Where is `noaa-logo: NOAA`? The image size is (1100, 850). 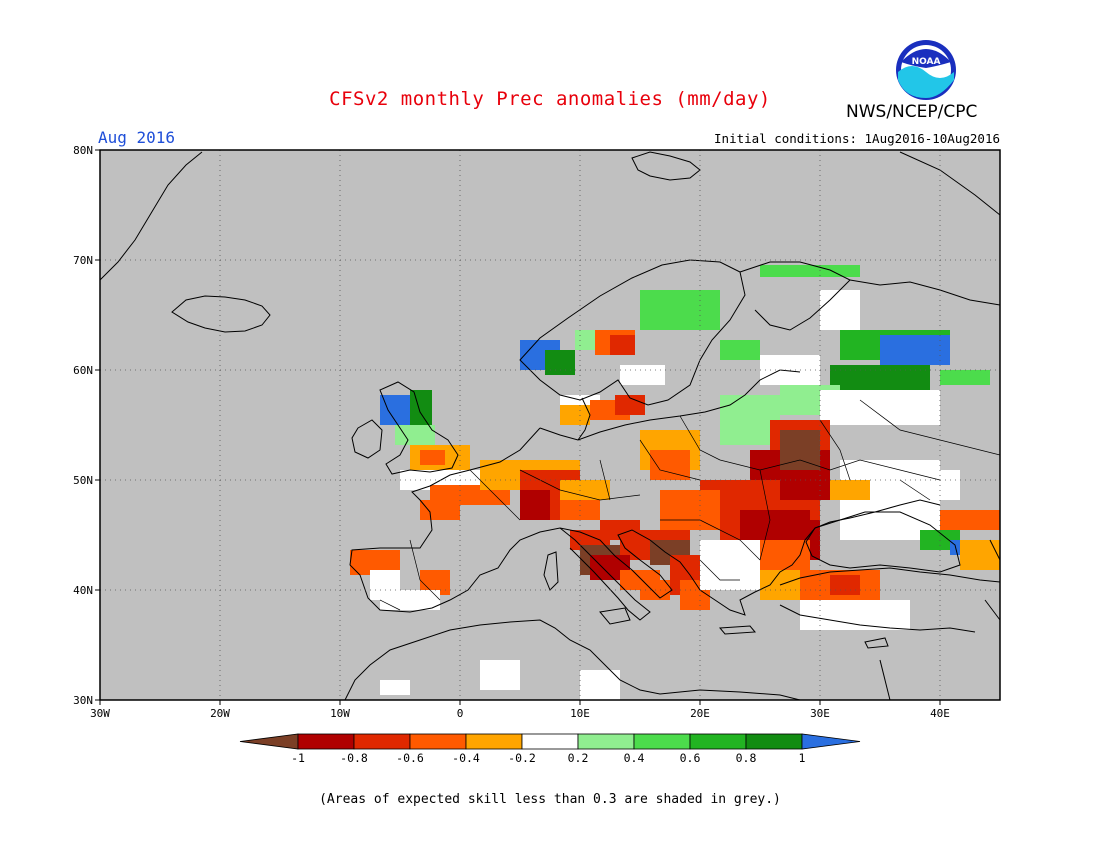
noaa-logo: NOAA is located at coordinates (926, 70).